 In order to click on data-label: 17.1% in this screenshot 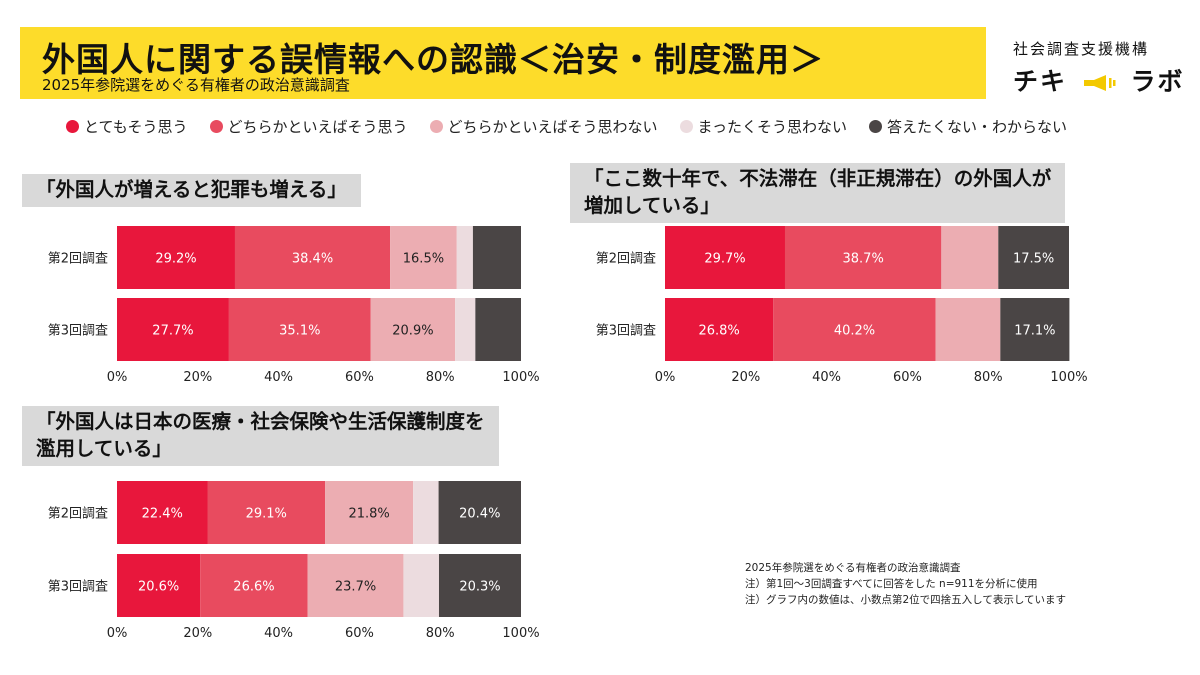, I will do `click(1034, 331)`.